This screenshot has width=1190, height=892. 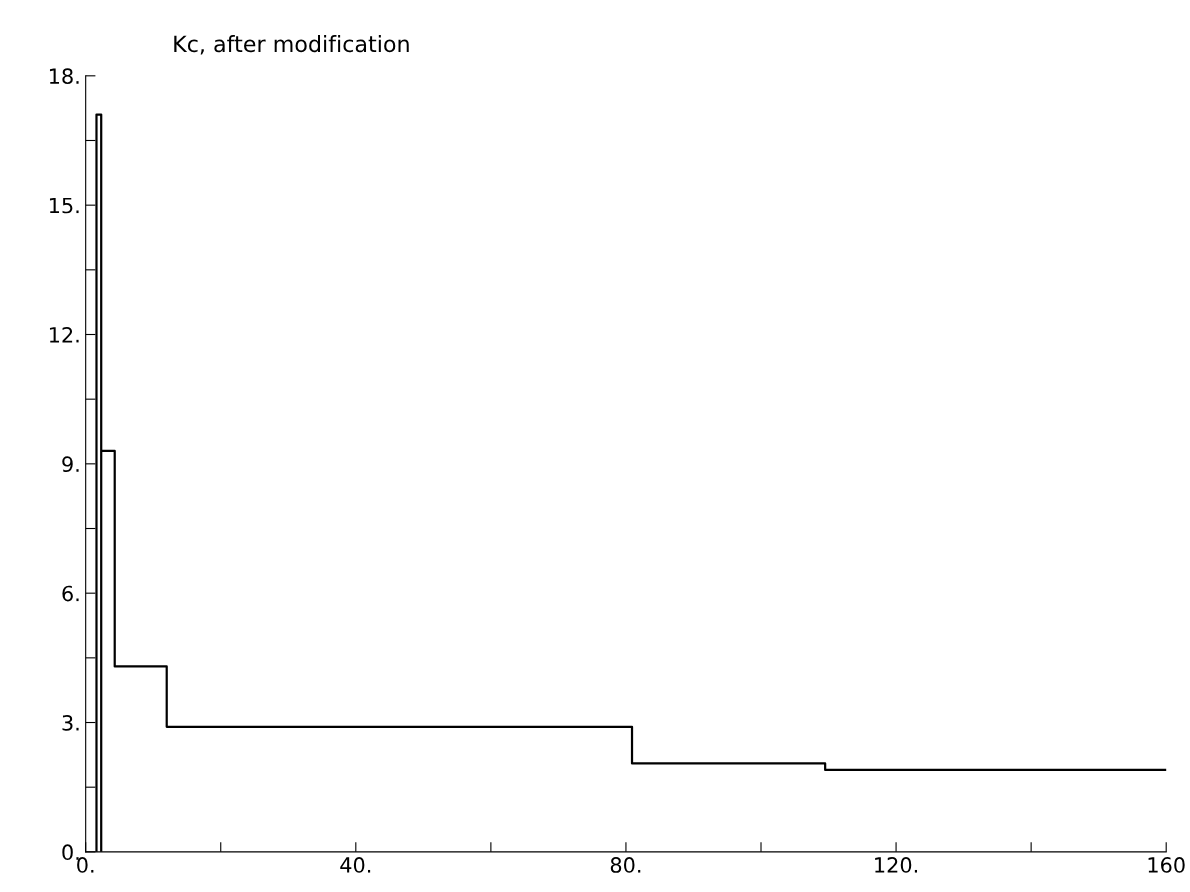 I want to click on y-tick-label: 6., so click(x=70, y=593).